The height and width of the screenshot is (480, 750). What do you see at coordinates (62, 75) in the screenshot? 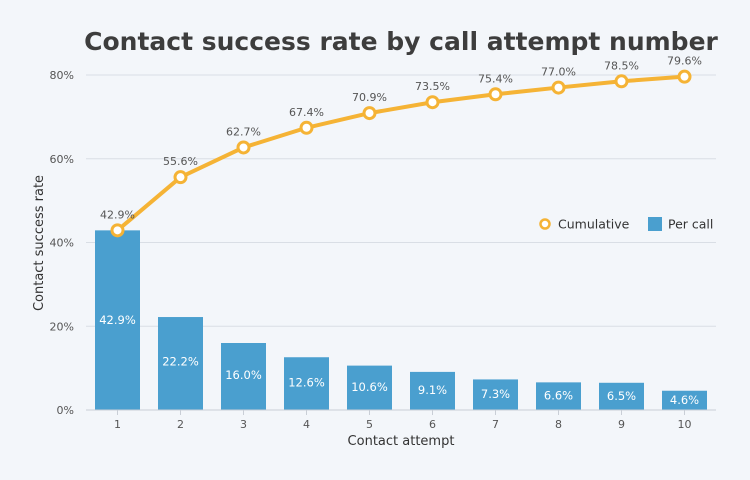
I see `y-tick-label: 80%` at bounding box center [62, 75].